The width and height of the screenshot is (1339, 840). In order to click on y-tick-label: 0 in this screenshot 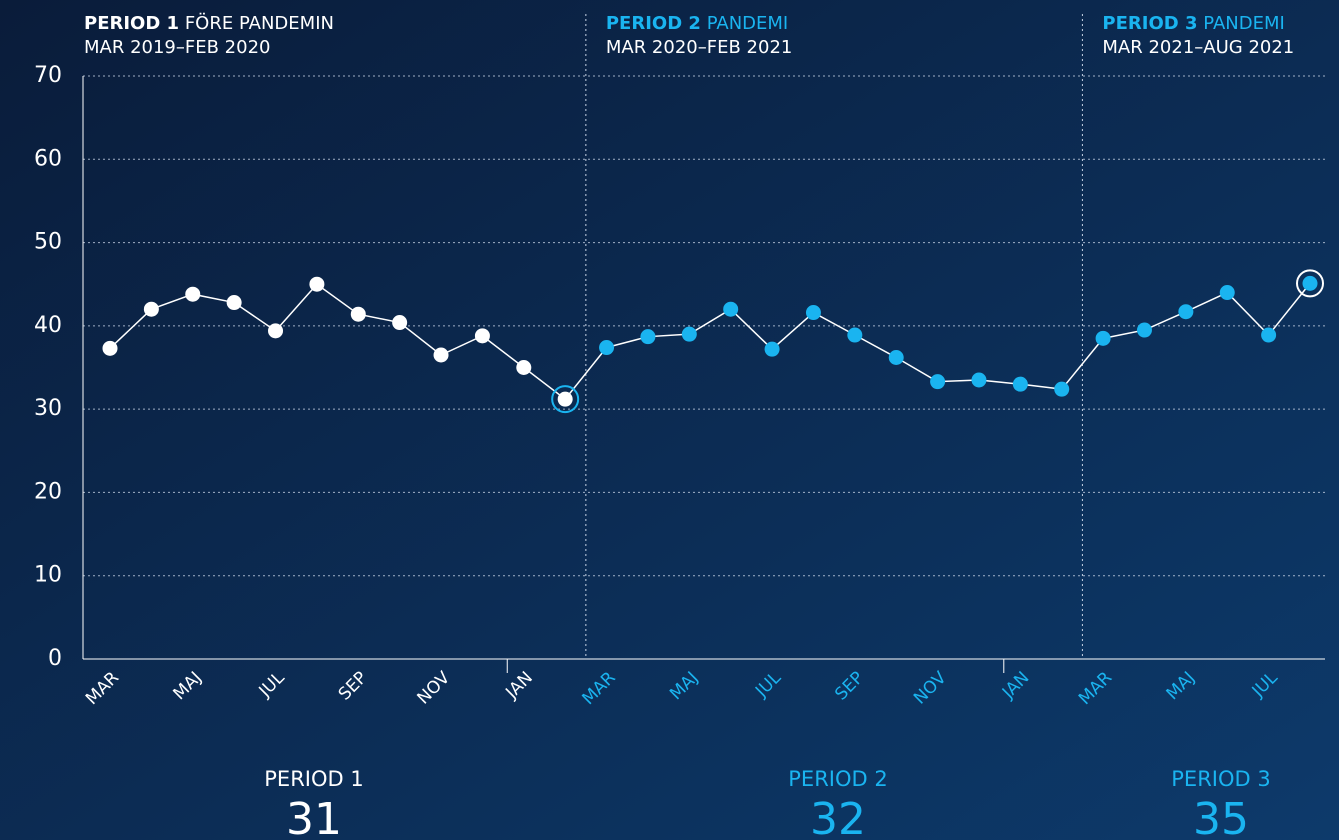, I will do `click(55, 658)`.